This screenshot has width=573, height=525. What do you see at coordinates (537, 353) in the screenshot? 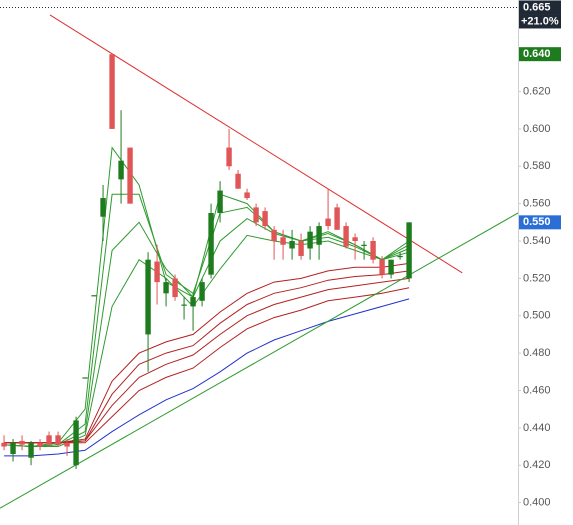
I see `y-tick-label: 0.480` at bounding box center [537, 353].